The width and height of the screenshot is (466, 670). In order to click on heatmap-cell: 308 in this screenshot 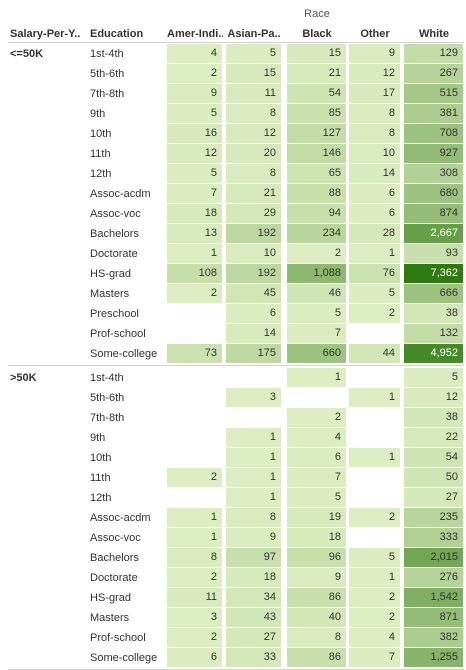, I will do `click(433, 173)`.